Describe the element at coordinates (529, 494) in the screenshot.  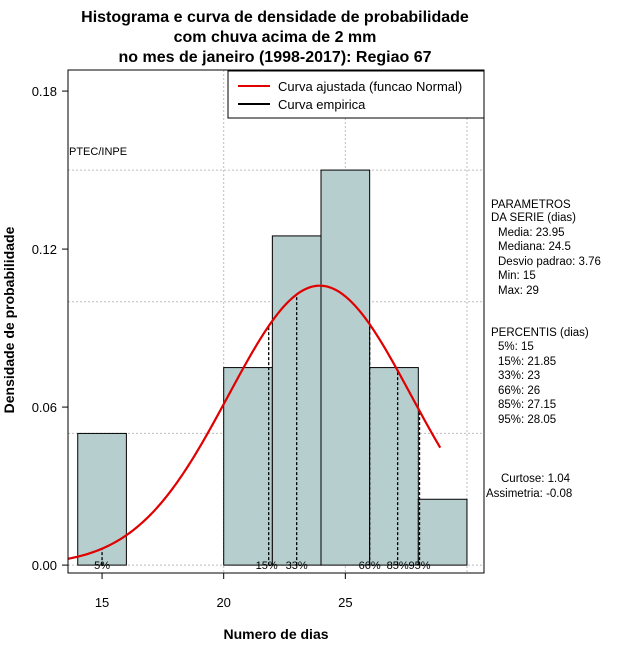
I see `assimetria: Assimetria: -0.08` at that location.